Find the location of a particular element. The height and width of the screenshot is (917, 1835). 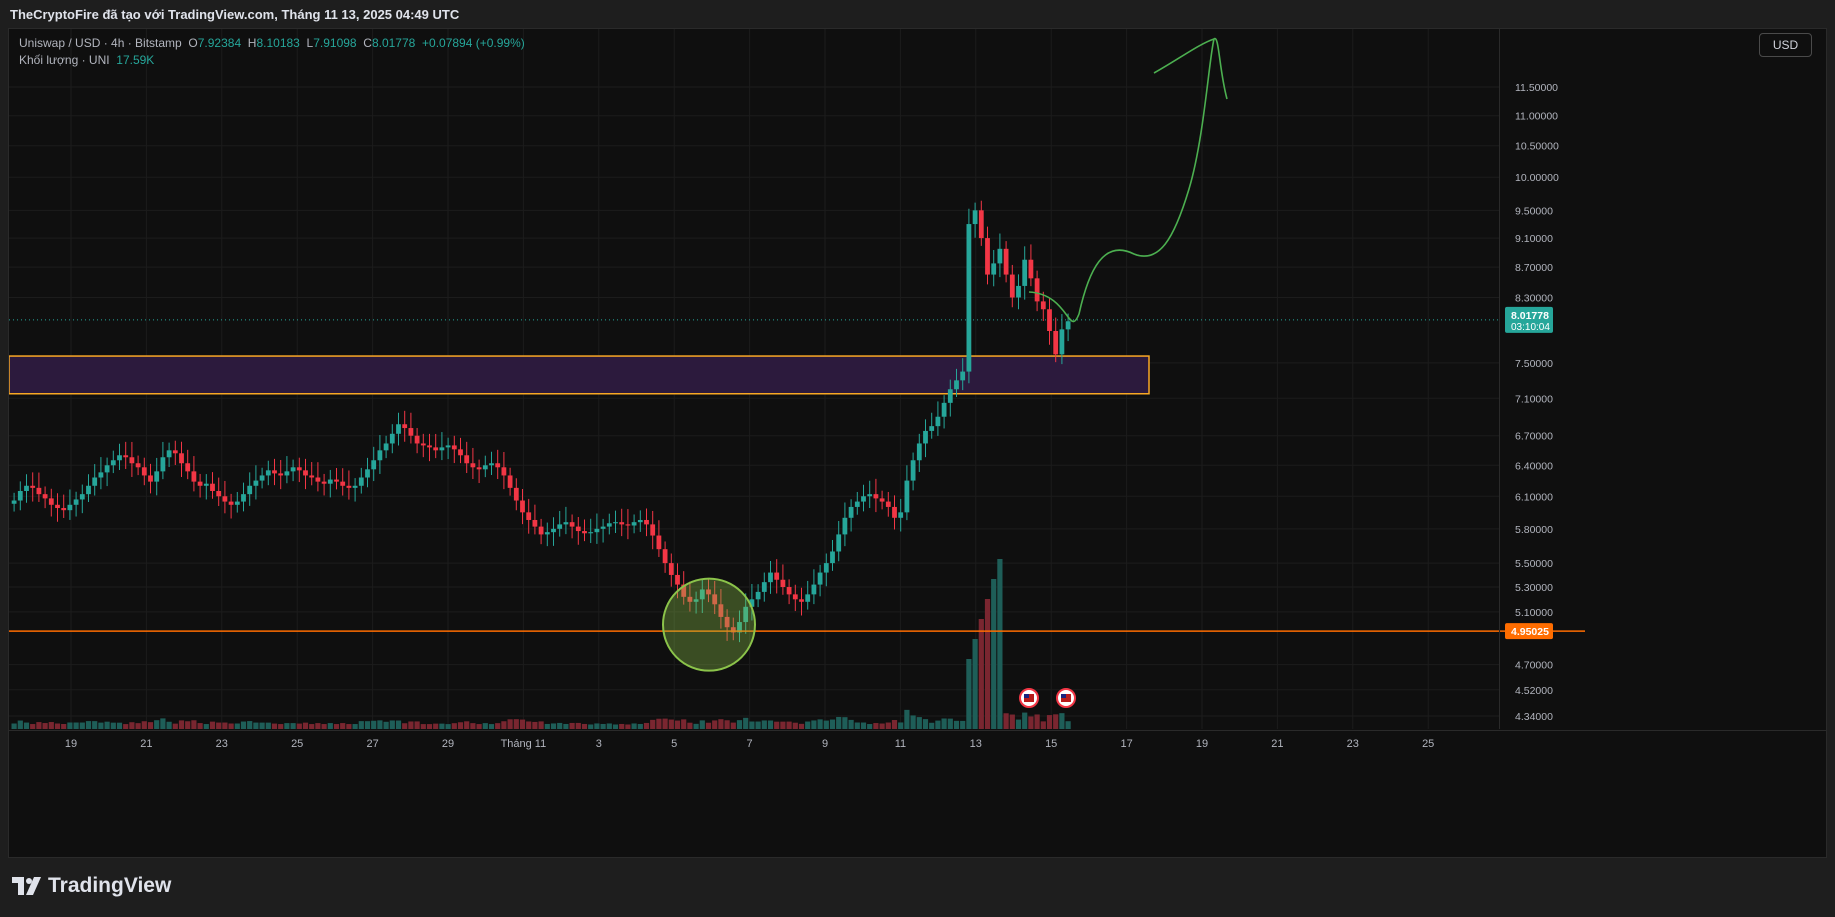

time-tick-label: 17 is located at coordinates (1126, 744).